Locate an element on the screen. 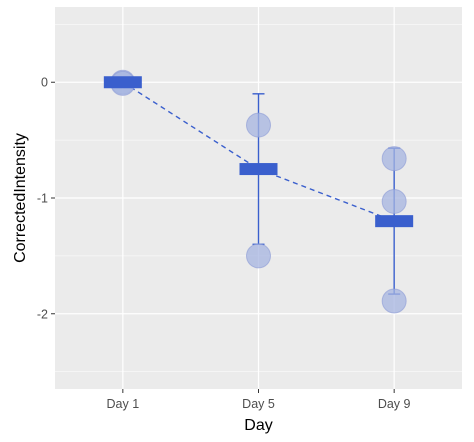 Image resolution: width=474 pixels, height=442 pixels. x-tick-label: Day 9 is located at coordinates (394, 404).